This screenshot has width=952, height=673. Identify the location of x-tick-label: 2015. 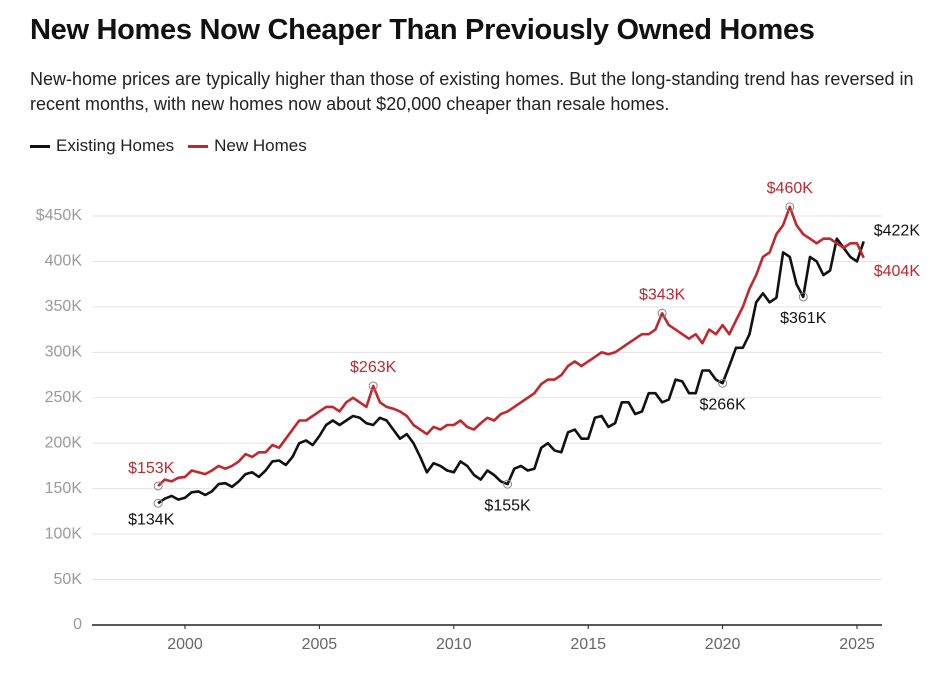
(588, 644).